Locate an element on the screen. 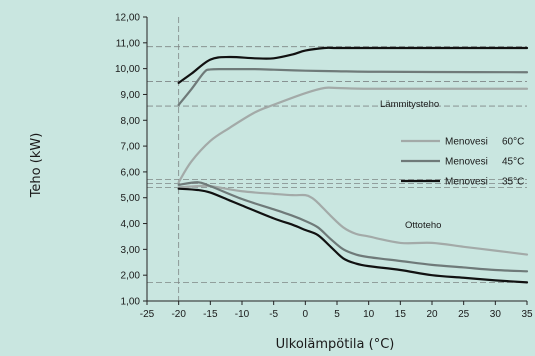 This screenshot has width=535, height=356. series-line-heating-35c is located at coordinates (353, 65).